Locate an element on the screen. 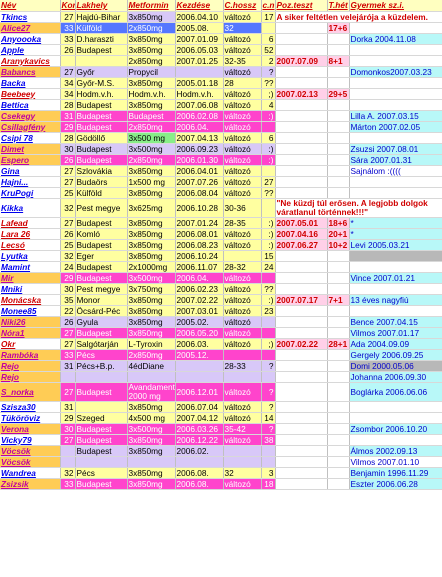 This screenshot has height=577, width=442. cell-kids: Bence 2007.04.15 is located at coordinates (395, 322).